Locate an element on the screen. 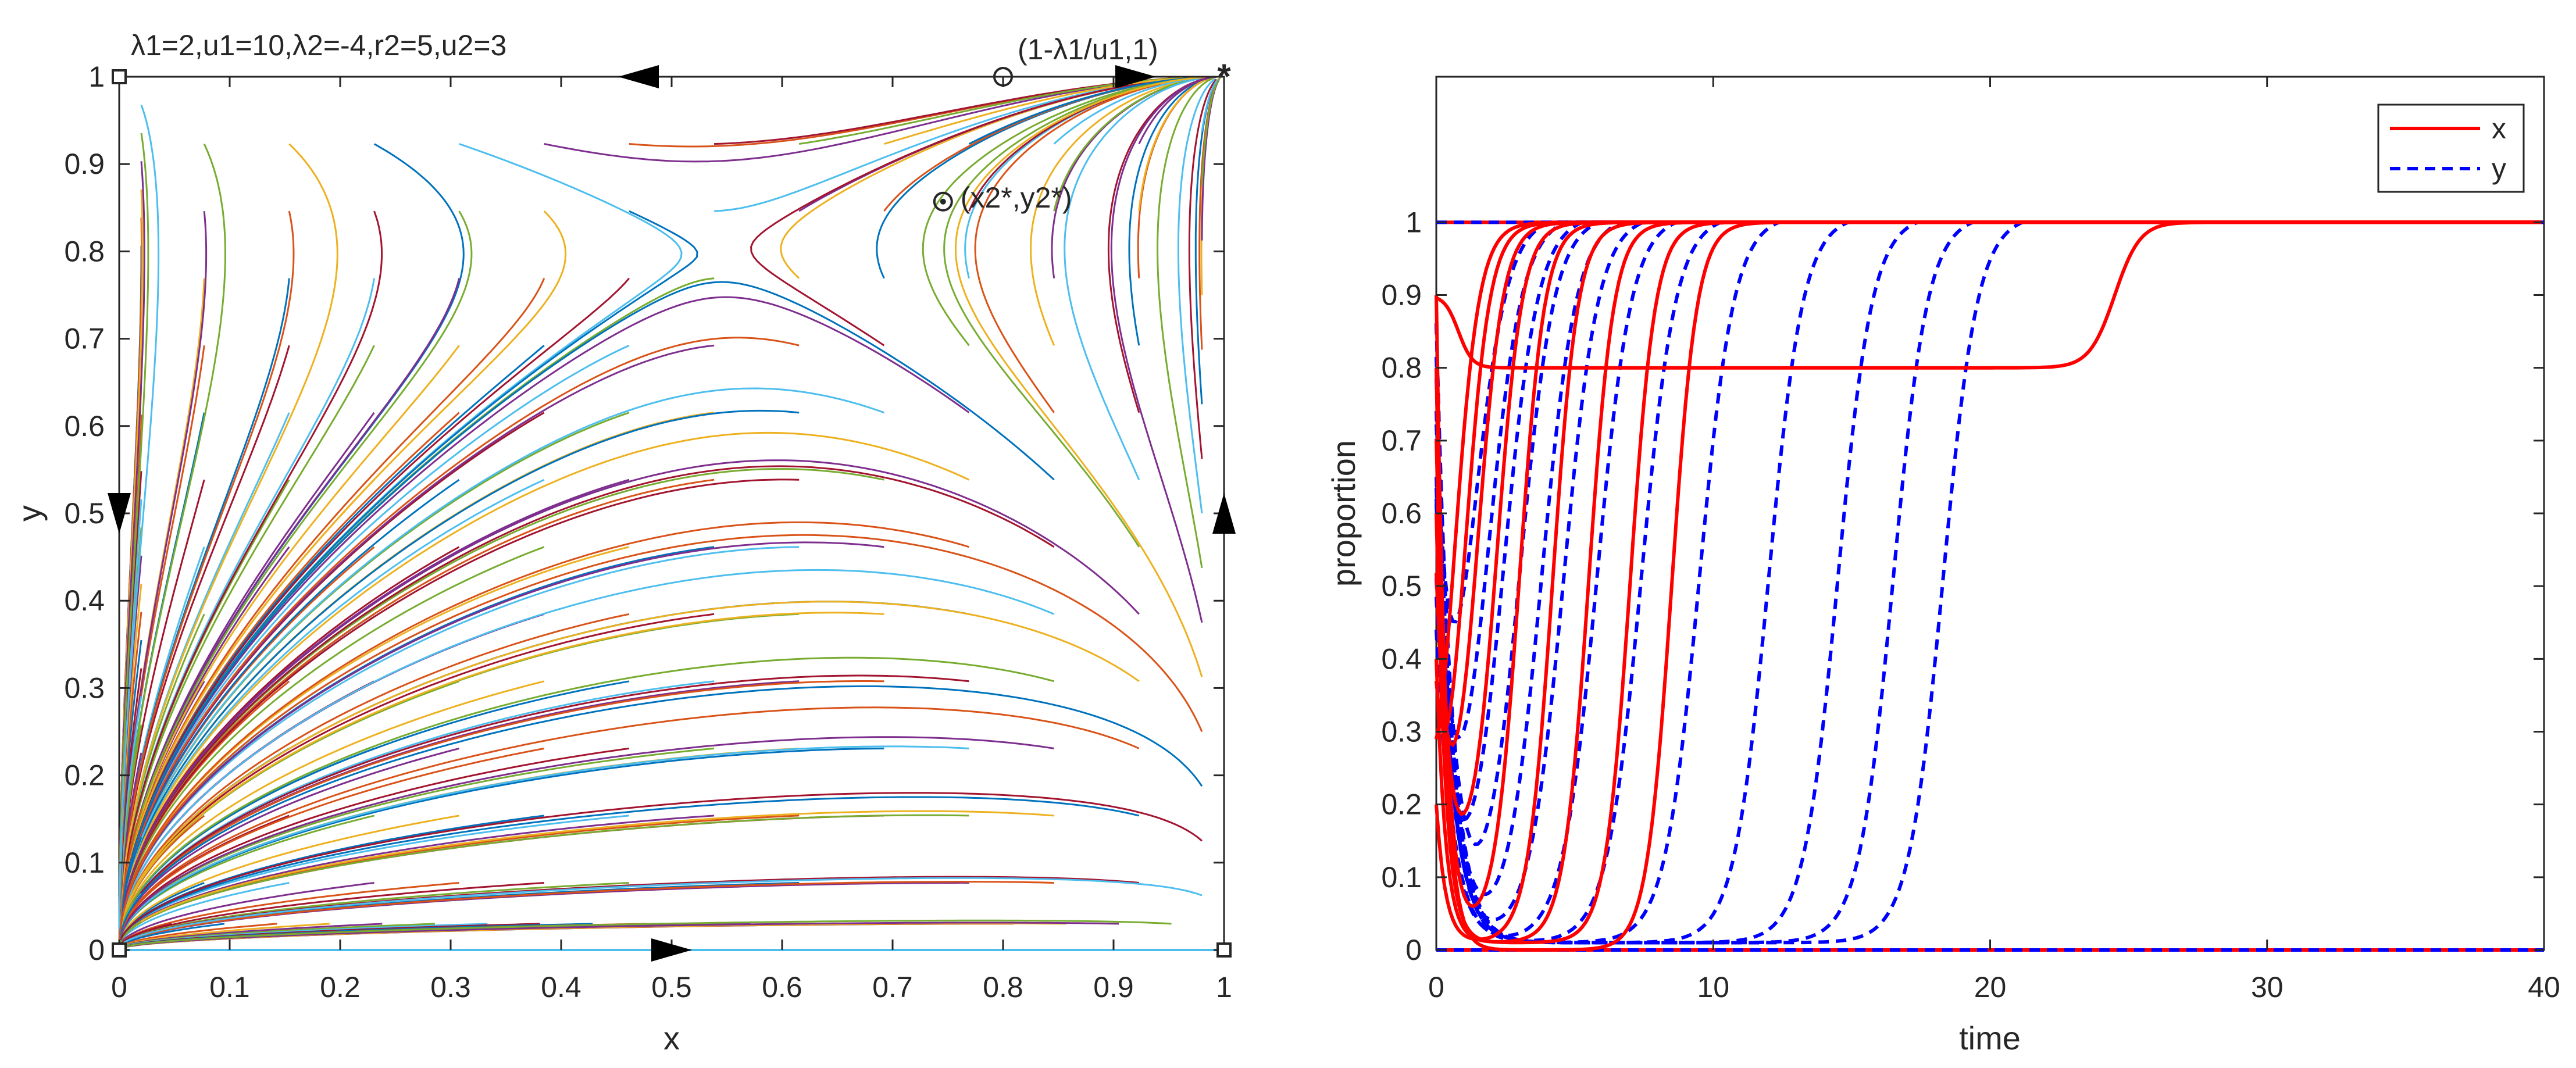 The image size is (2576, 1068). right-ylabel: proportion is located at coordinates (1344, 513).